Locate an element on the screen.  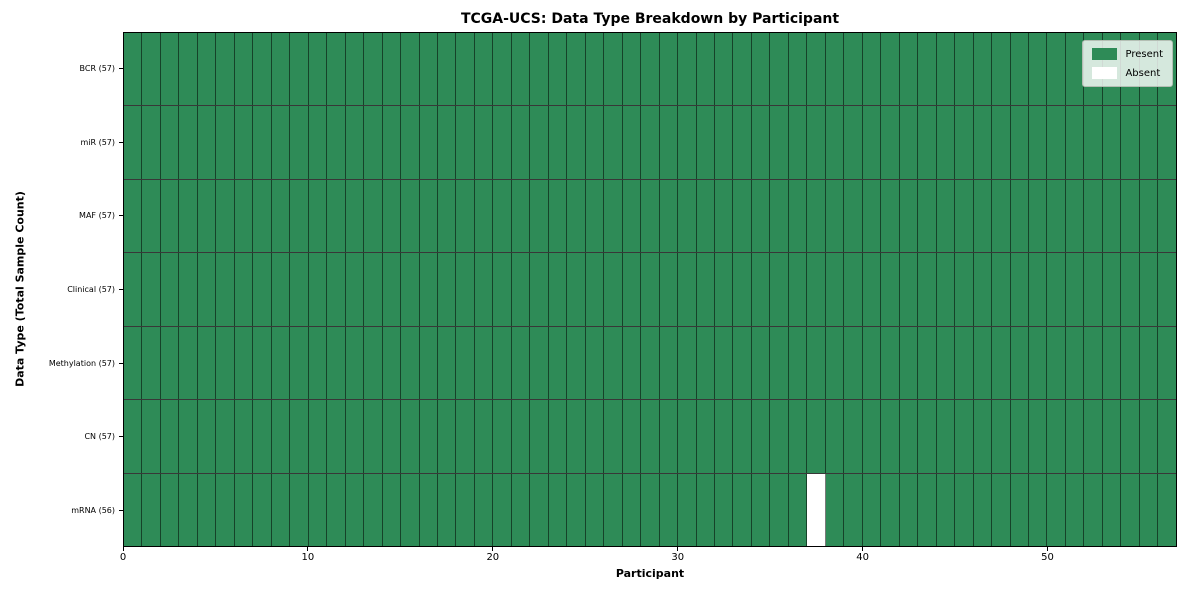
legend-entry-absent: Absent is located at coordinates (1127, 73).